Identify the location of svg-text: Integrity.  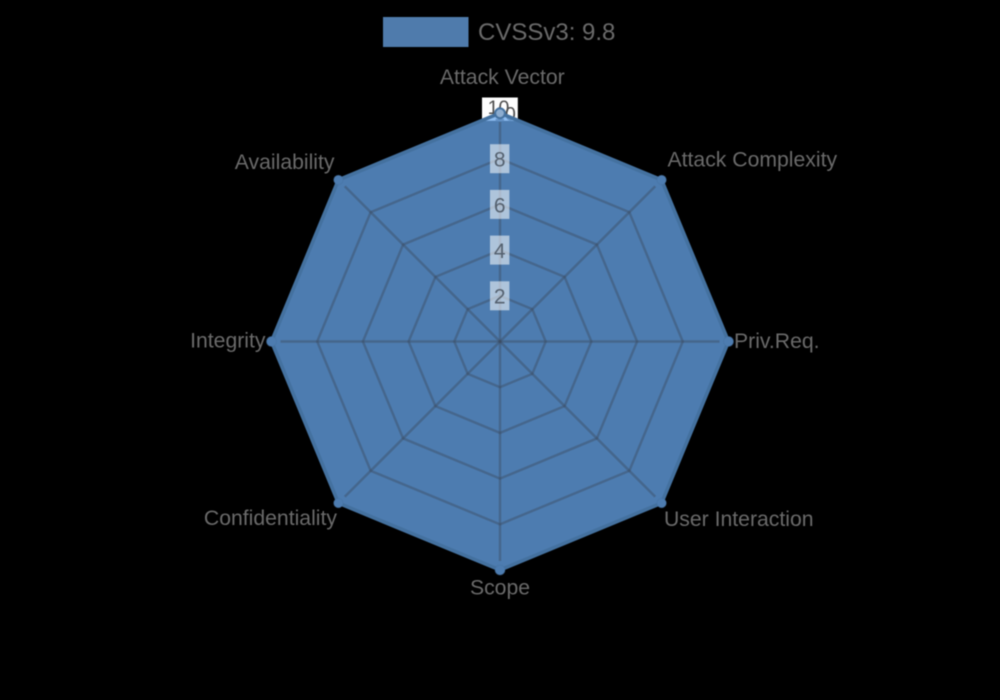
(228, 341).